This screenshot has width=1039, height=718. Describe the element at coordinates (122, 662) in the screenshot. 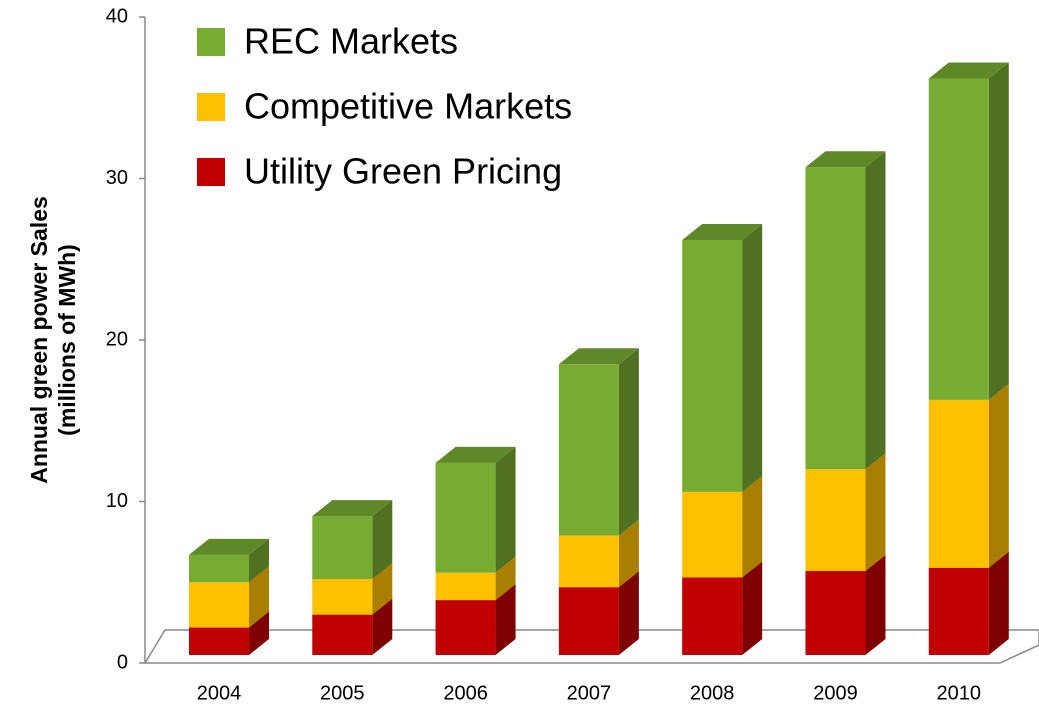

I see `y-tick-label: 0` at that location.